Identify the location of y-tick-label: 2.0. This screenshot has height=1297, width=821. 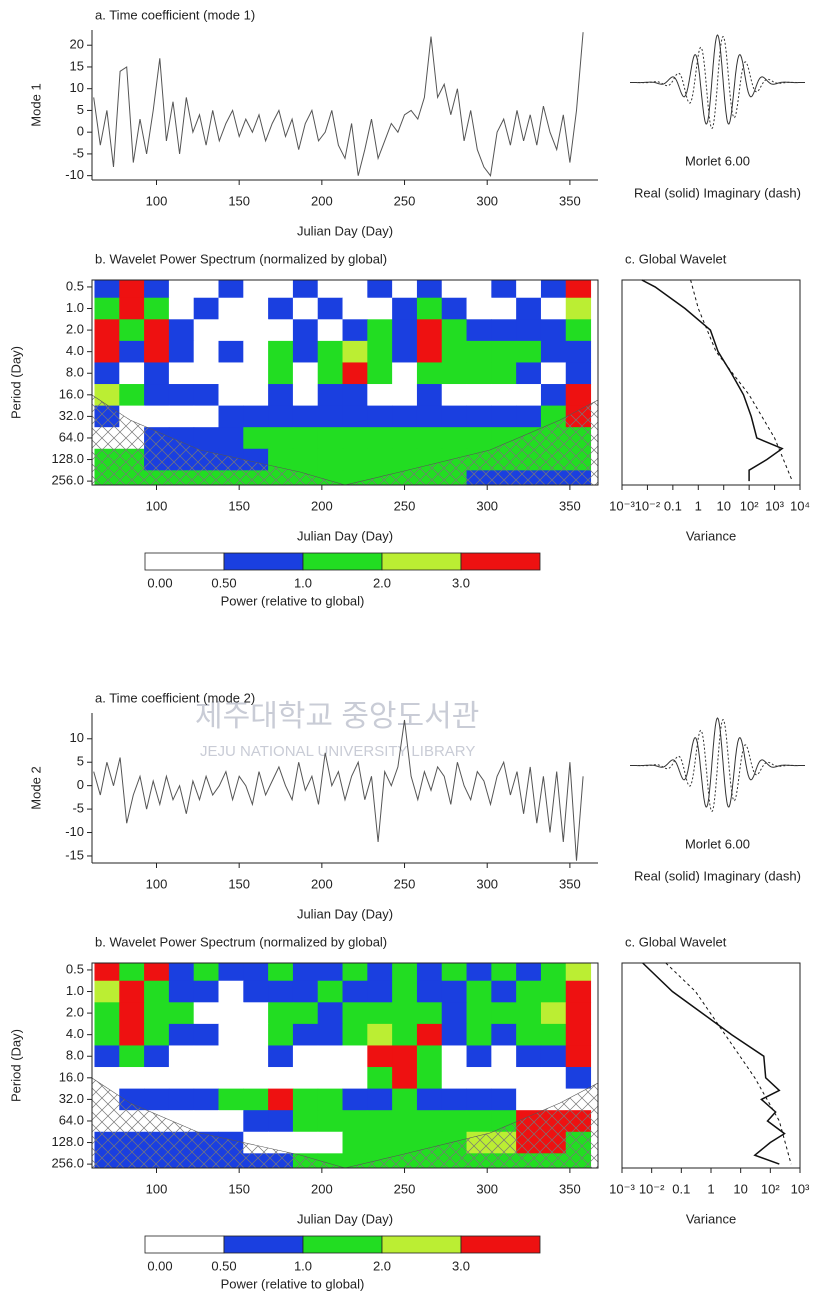
(75, 329).